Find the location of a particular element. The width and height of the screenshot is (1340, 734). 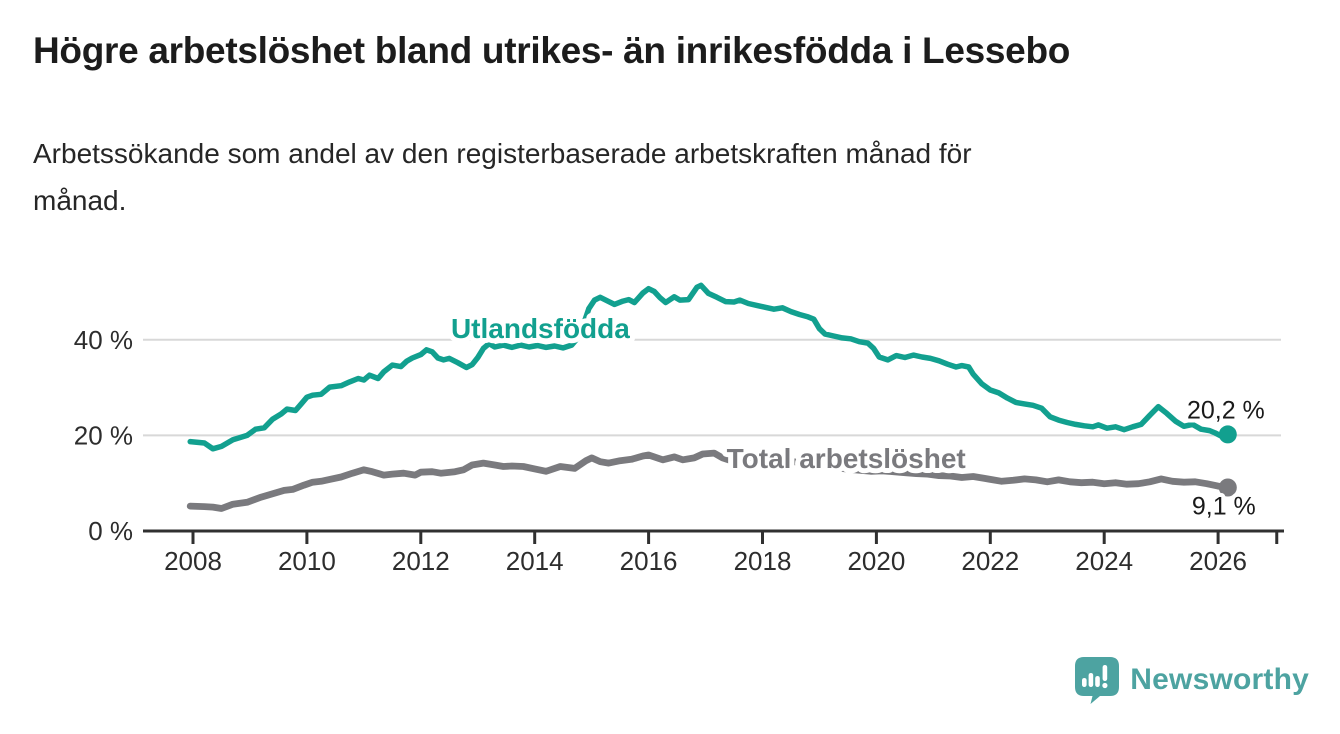

y-axis-label: 20 % is located at coordinates (103, 435).